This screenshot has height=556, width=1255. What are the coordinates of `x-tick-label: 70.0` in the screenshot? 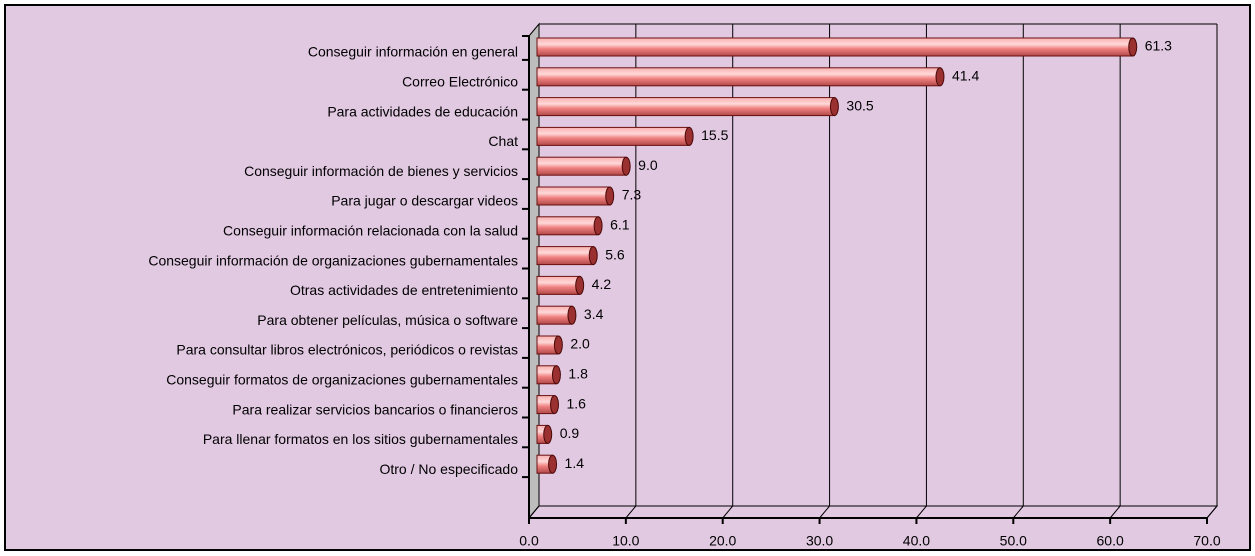 It's located at (1206, 541).